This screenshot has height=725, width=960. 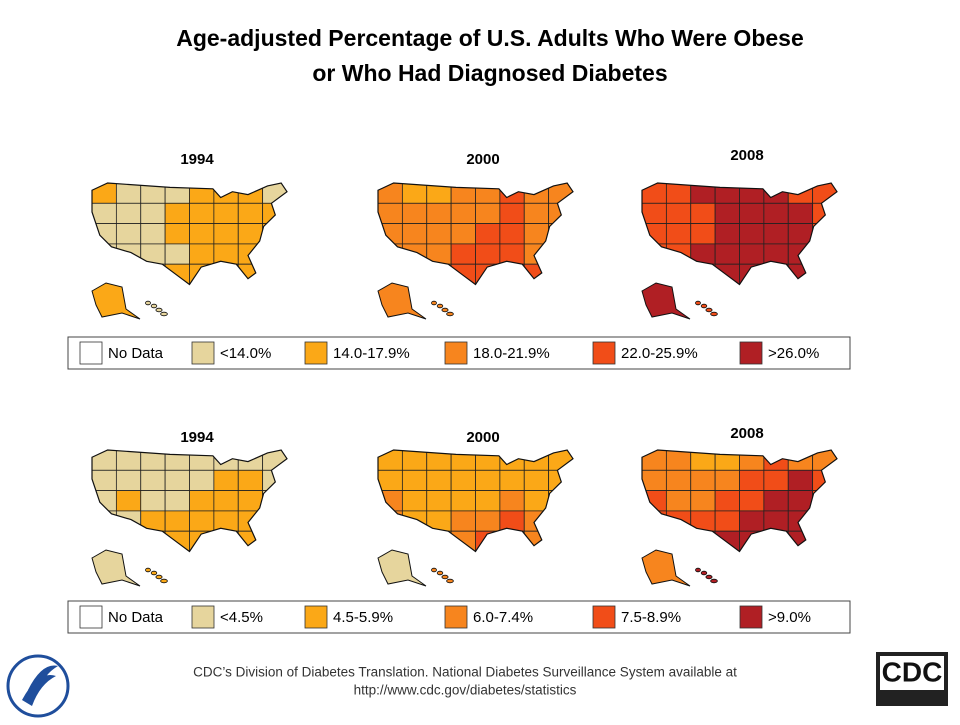 What do you see at coordinates (746, 155) in the screenshot?
I see `map-year: 2008` at bounding box center [746, 155].